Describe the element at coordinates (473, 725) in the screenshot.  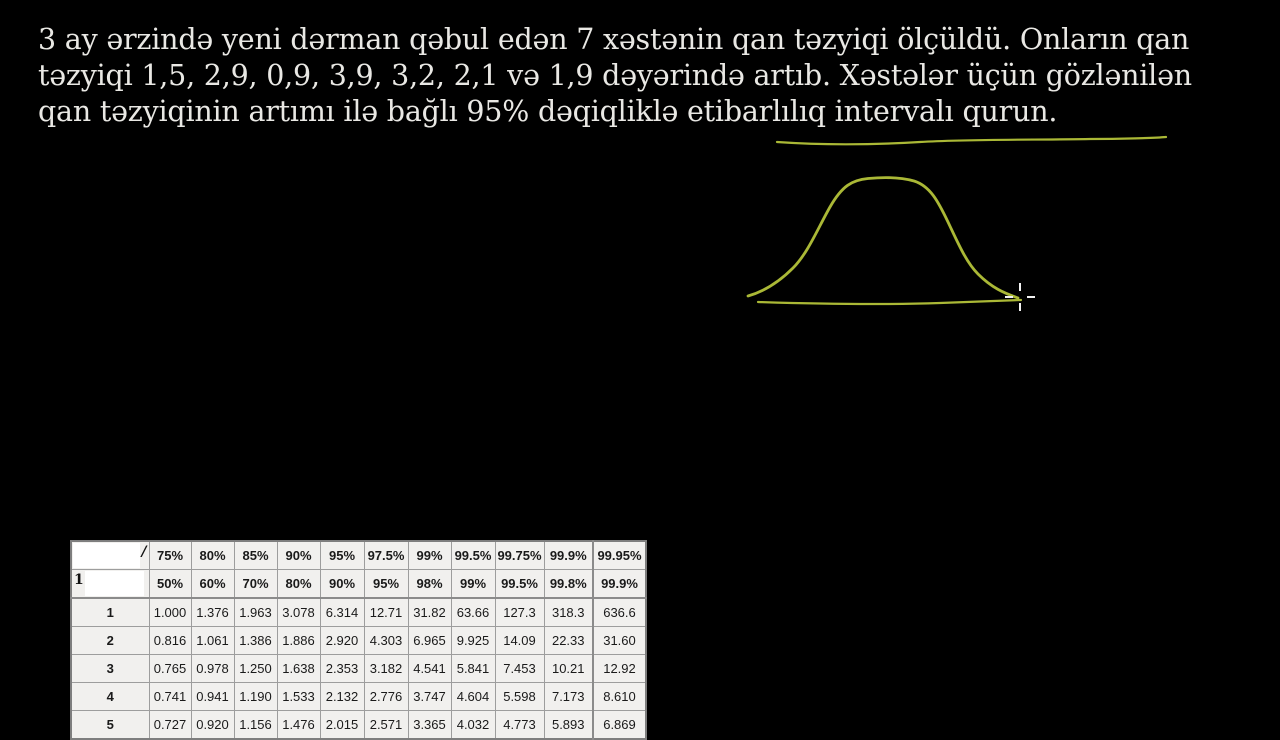
I see `t-value-cell: 4.032` at that location.